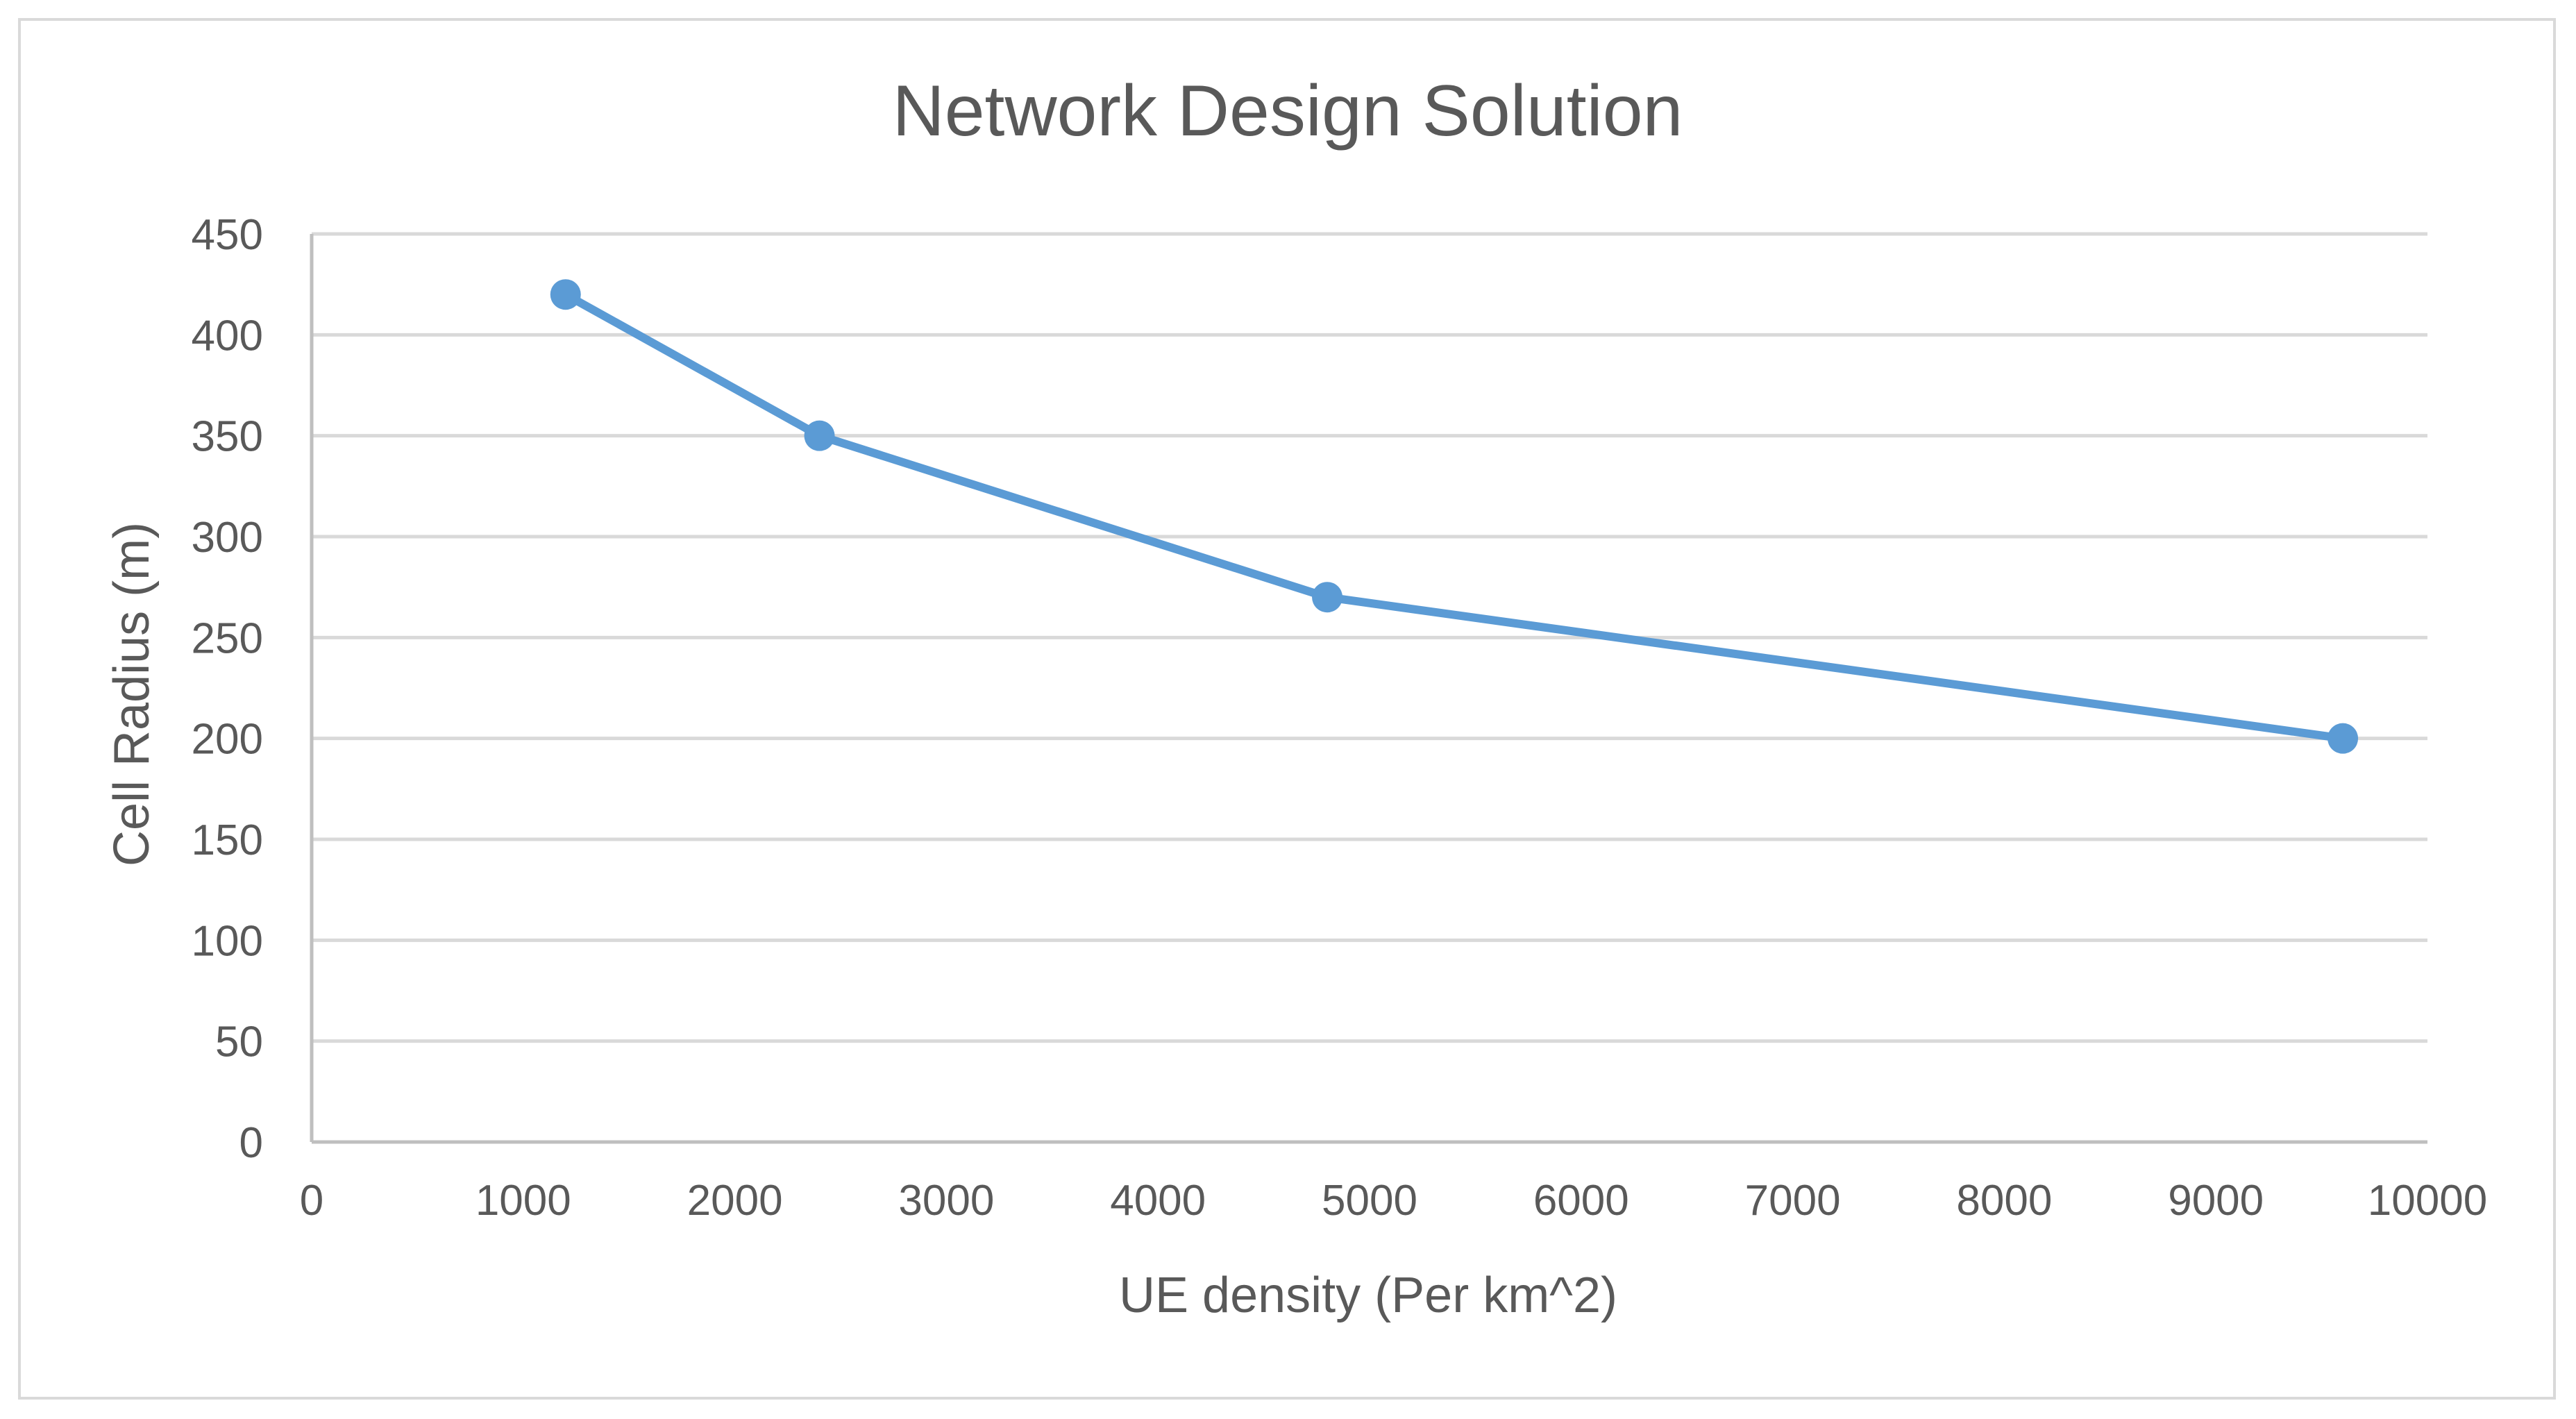 Image resolution: width=2576 pixels, height=1419 pixels. What do you see at coordinates (523, 1201) in the screenshot?
I see `x-tick-label-1000: 1000` at bounding box center [523, 1201].